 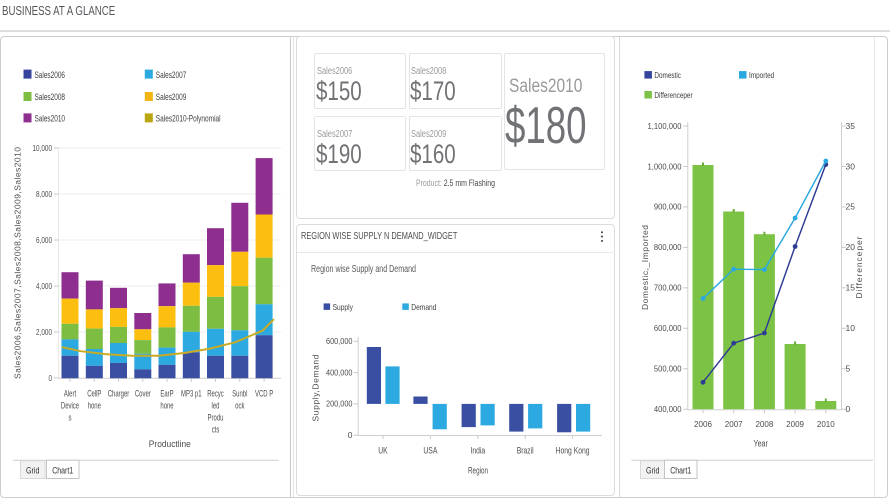 I want to click on svg-text: 2009, so click(x=795, y=424).